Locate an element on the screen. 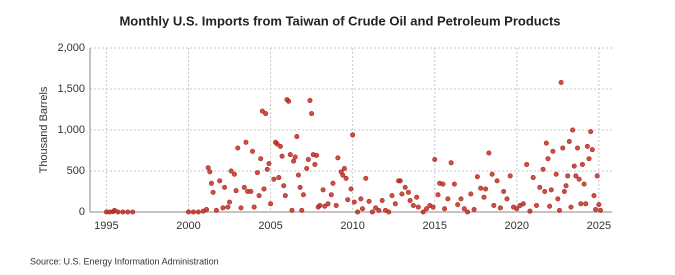 The width and height of the screenshot is (675, 275). y-tick-label: 0 is located at coordinates (82, 212).